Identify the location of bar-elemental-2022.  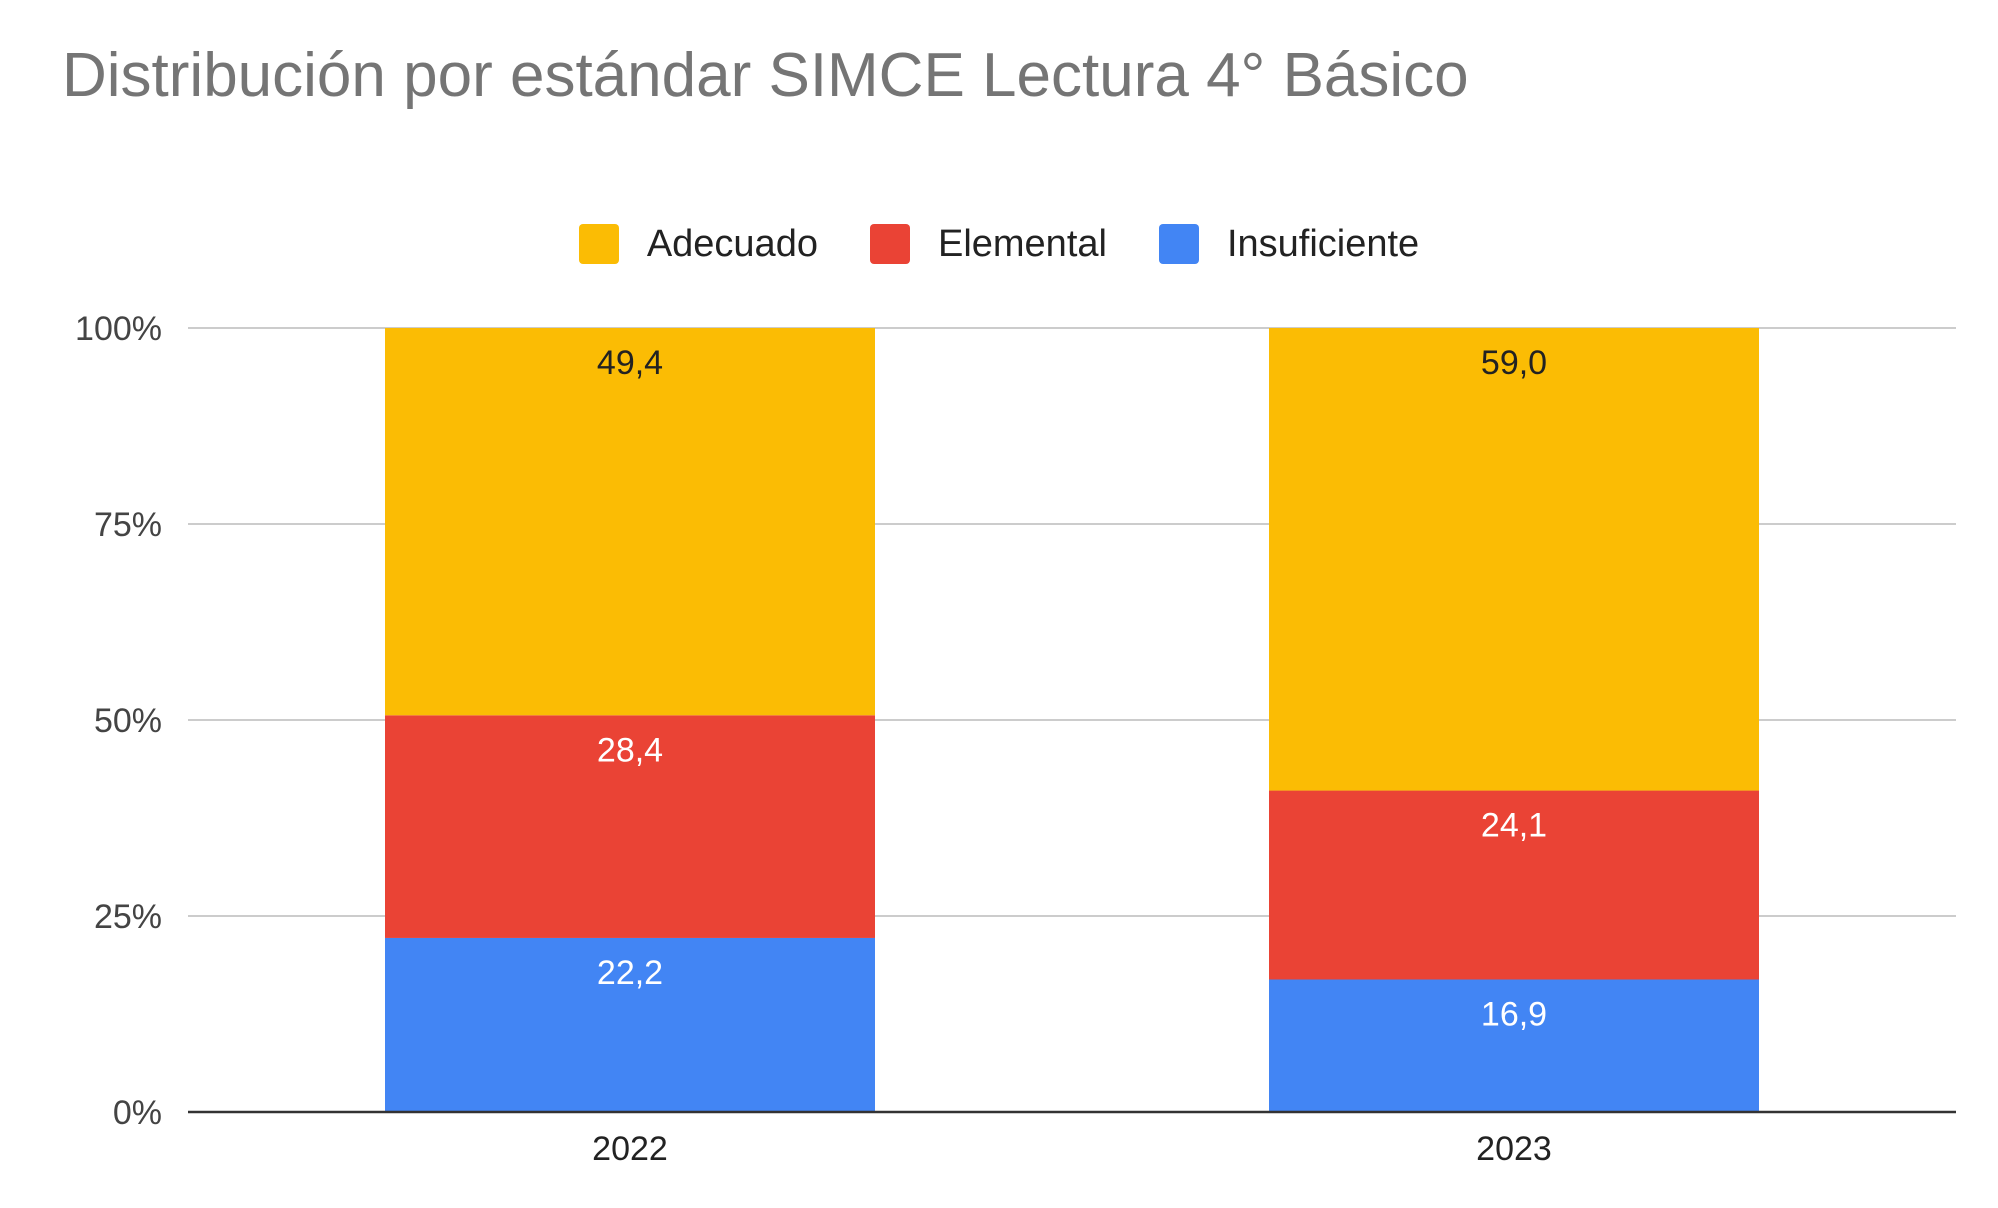
(630, 826).